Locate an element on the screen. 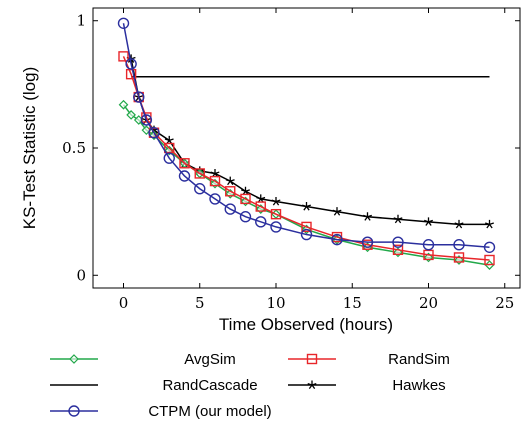  legend-item-randcascade: RandCascade is located at coordinates (154, 385).